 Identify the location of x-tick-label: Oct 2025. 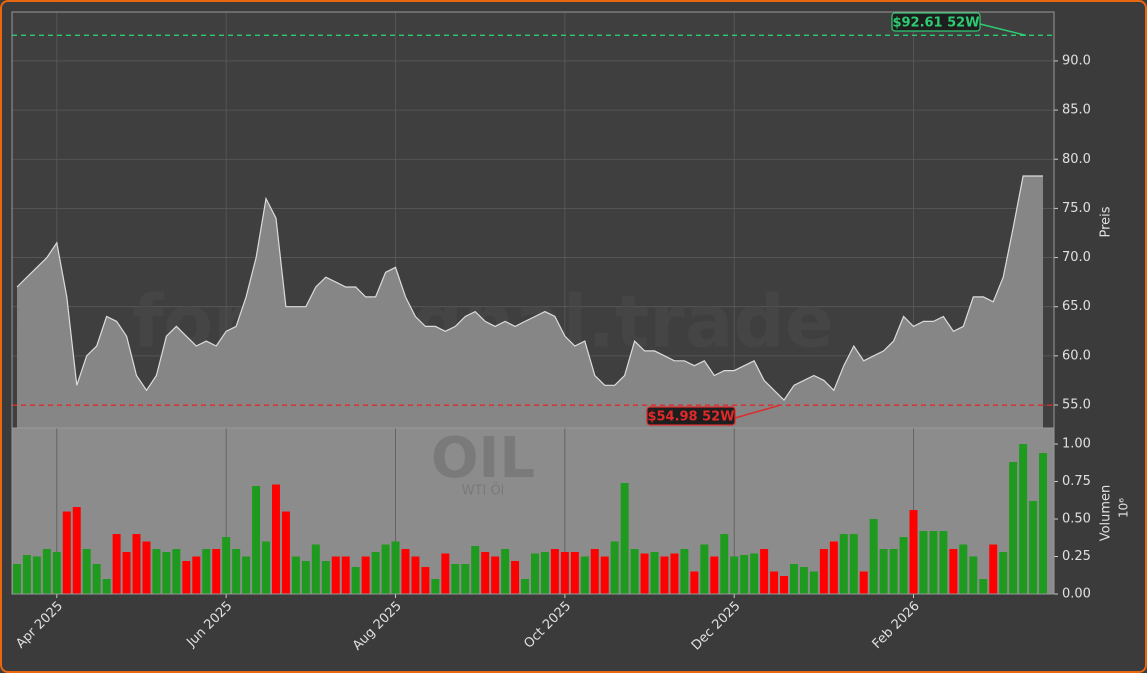
(547, 625).